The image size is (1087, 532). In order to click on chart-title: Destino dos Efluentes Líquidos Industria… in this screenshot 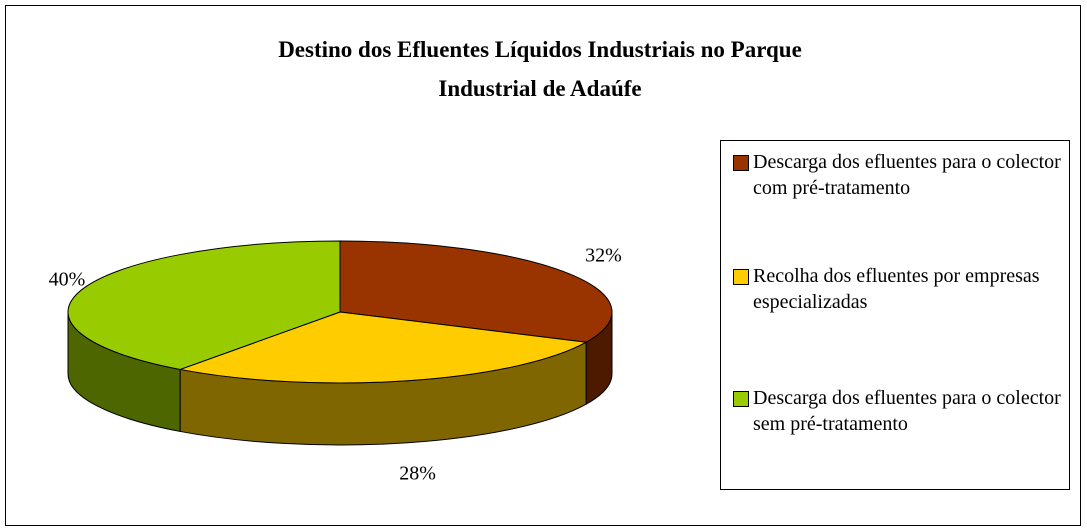, I will do `click(540, 69)`.